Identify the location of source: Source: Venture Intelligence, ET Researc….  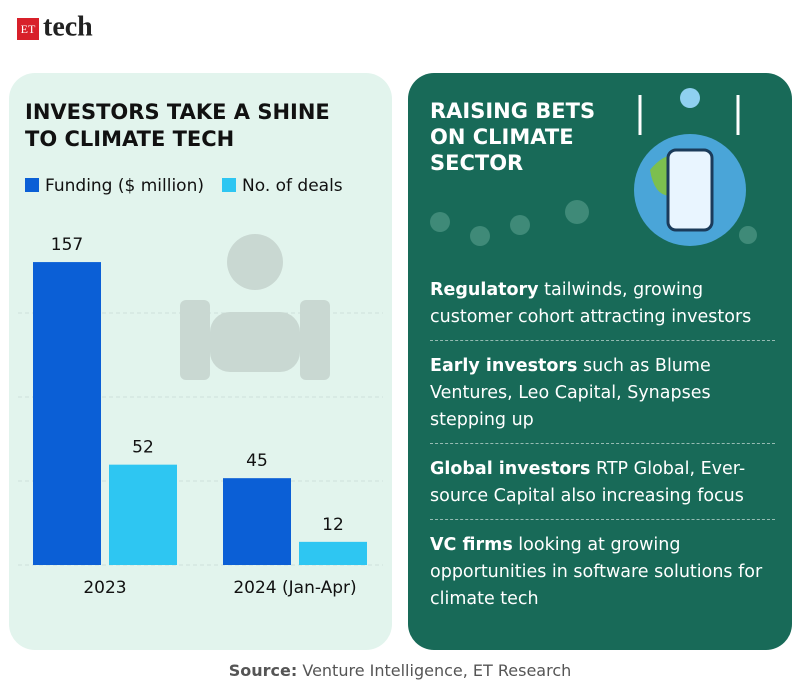
(400, 670).